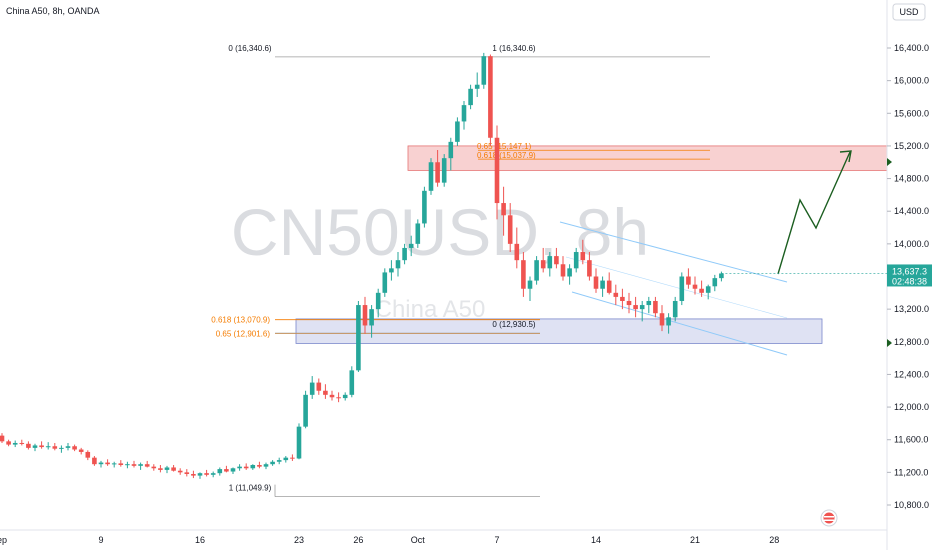 This screenshot has width=932, height=550. I want to click on last-price-badge, so click(909, 275).